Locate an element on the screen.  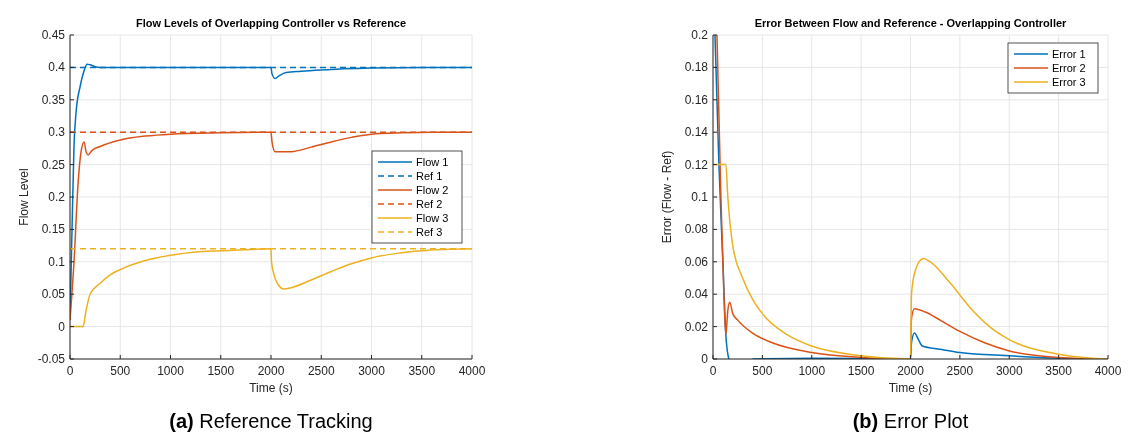
y-tick-label: 0.18 is located at coordinates (696, 67).